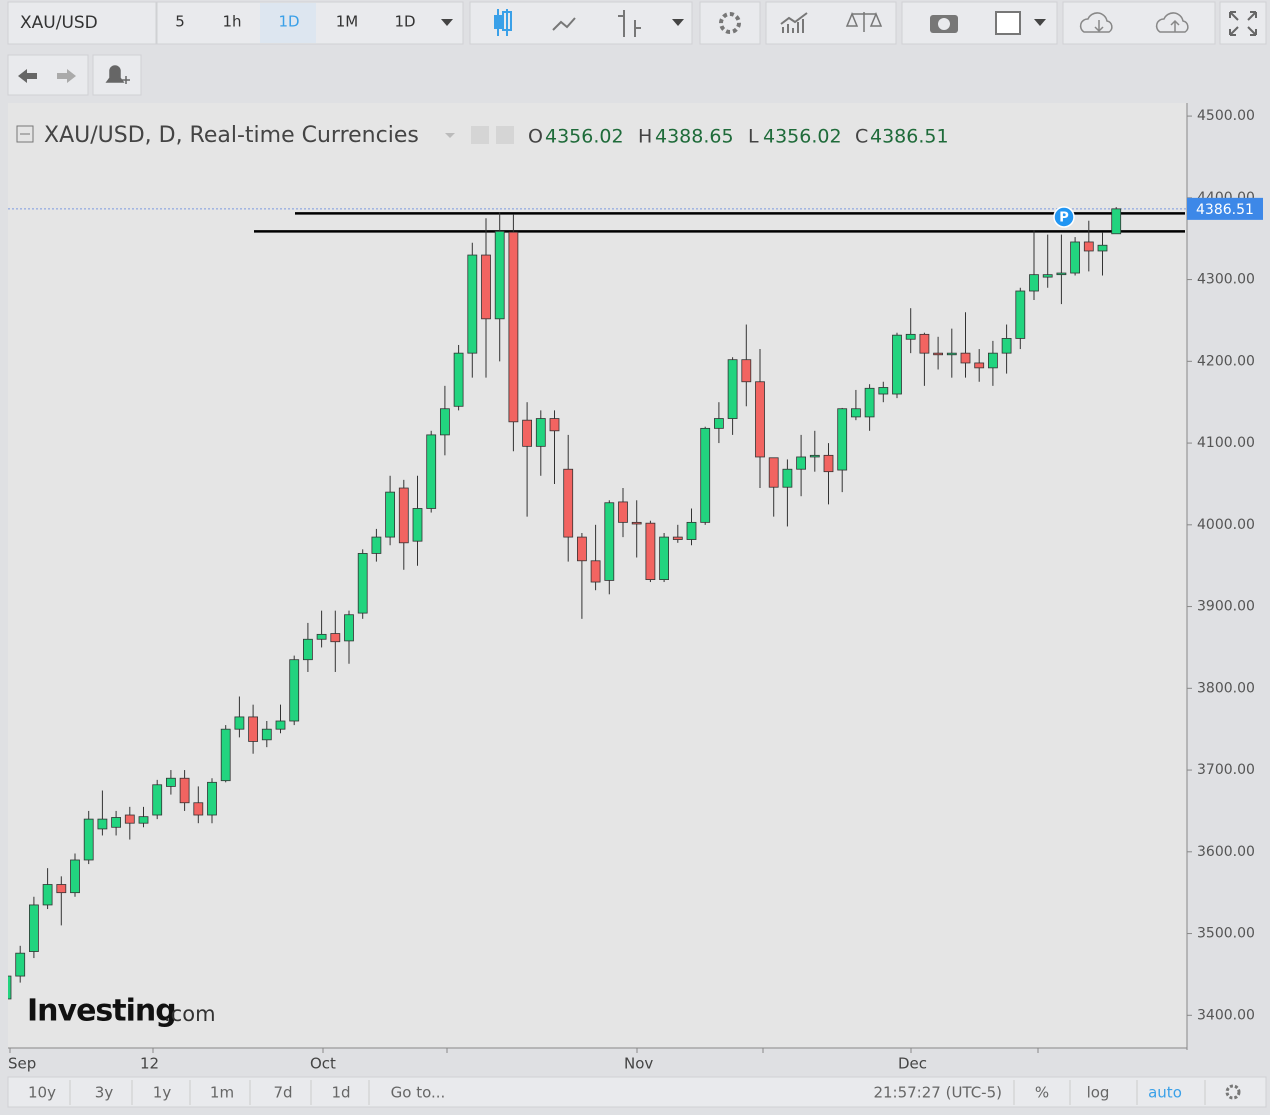 Image resolution: width=1270 pixels, height=1115 pixels. I want to click on settings-button, so click(730, 23).